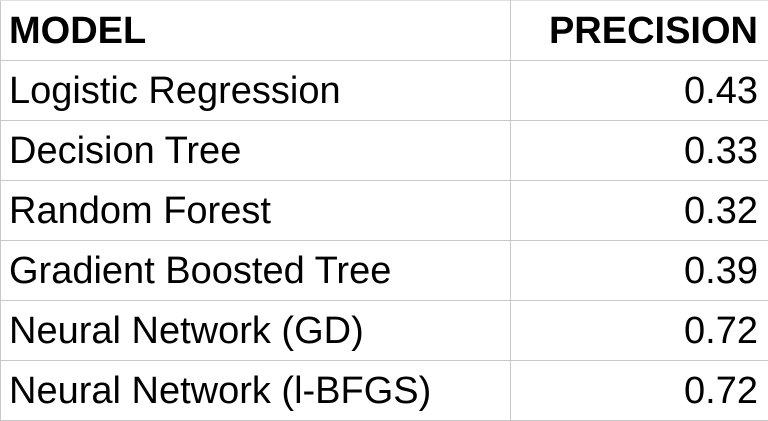 The width and height of the screenshot is (768, 421). I want to click on model-cell: Random Forest, so click(256, 211).